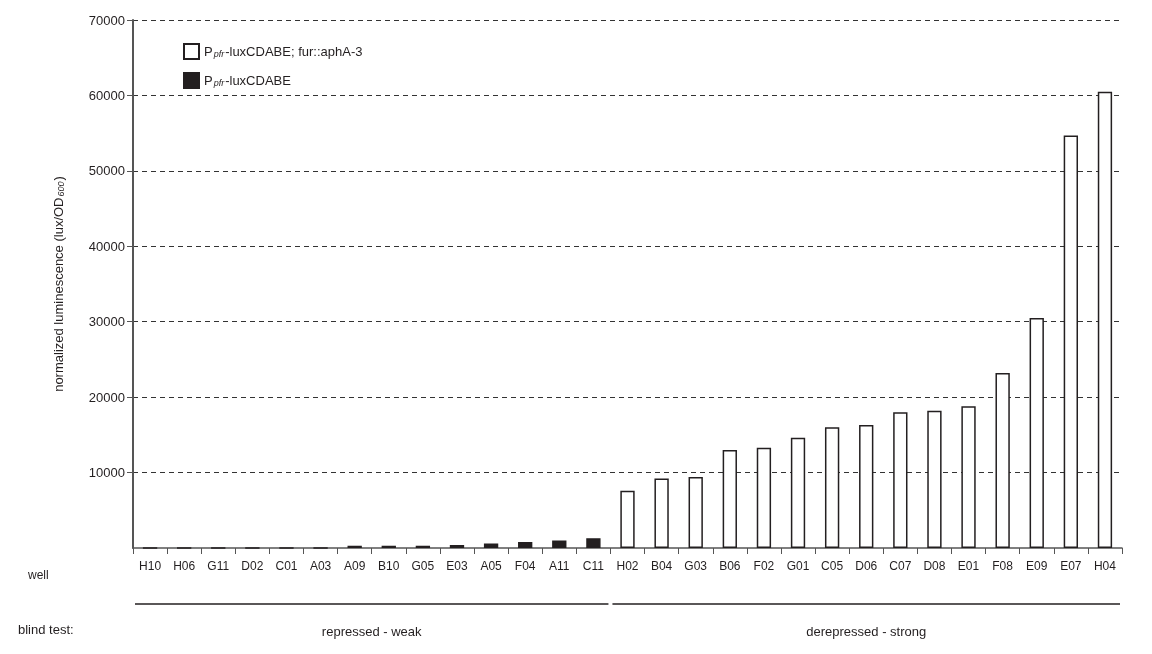  Describe the element at coordinates (58, 284) in the screenshot. I see `y-axis-title: normalized luminescence (lux/OD600)` at that location.